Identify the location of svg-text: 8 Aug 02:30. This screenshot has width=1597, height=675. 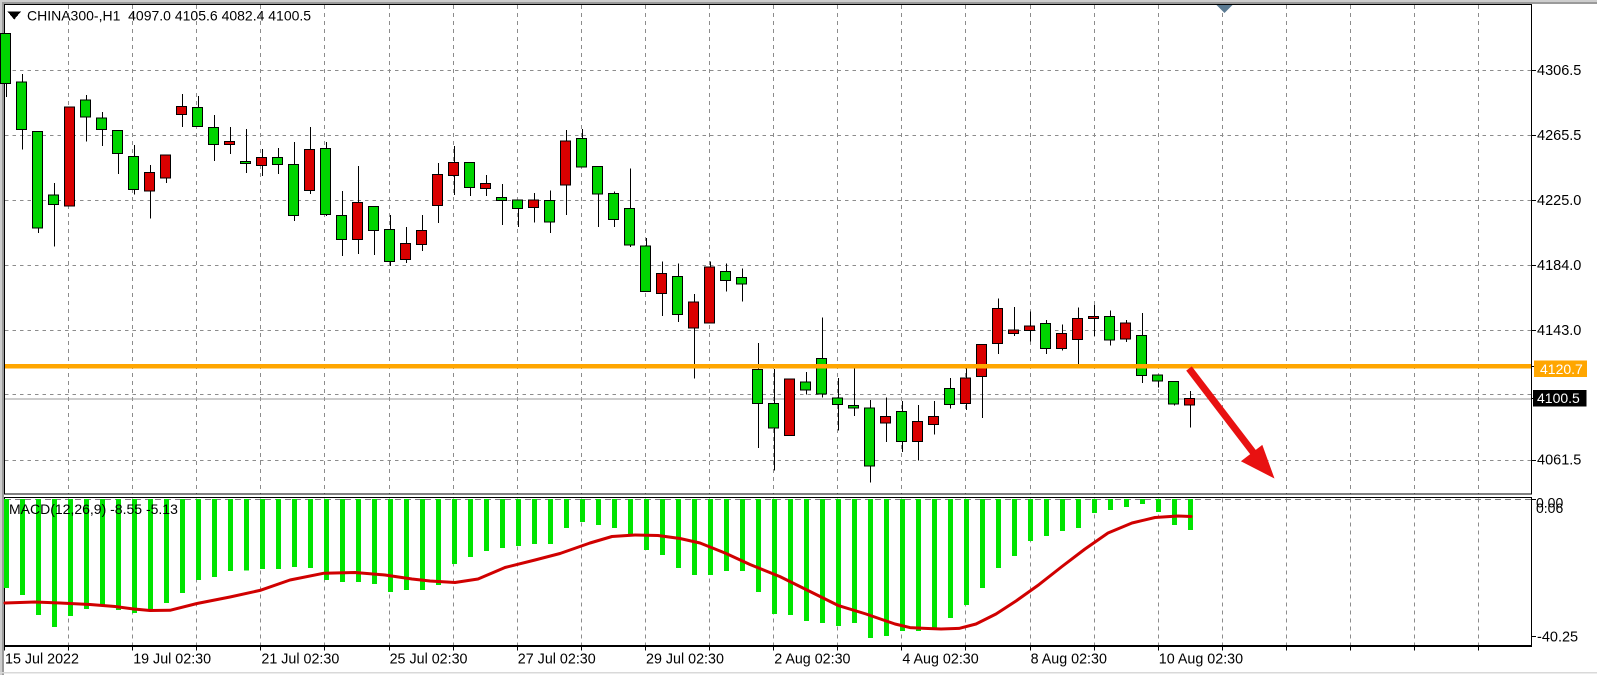
(1069, 660).